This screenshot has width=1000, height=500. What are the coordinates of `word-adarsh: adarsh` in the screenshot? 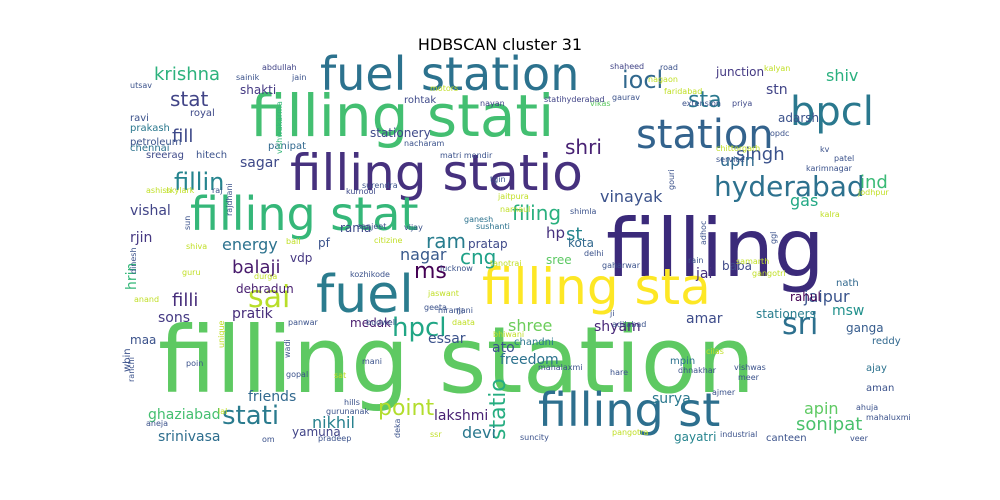 It's located at (798, 118).